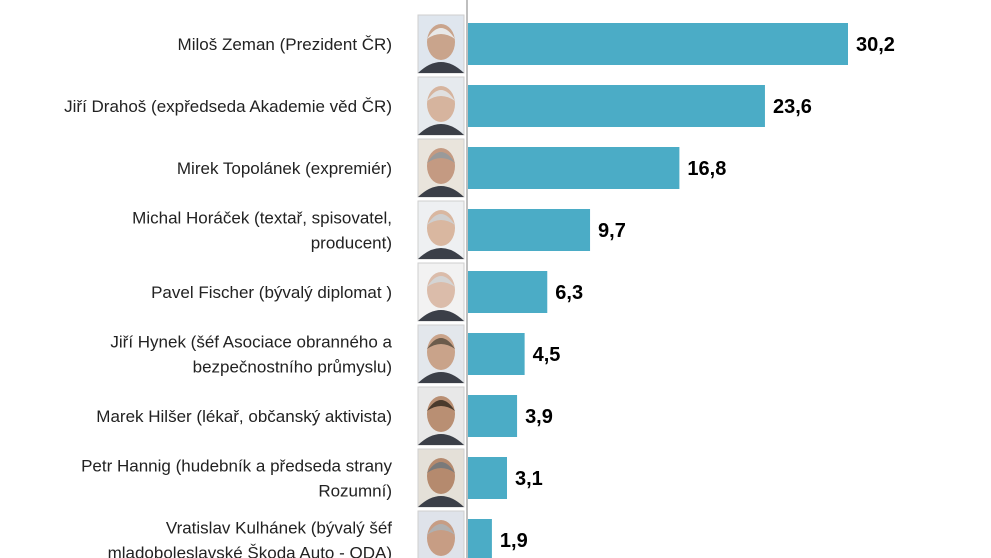 The width and height of the screenshot is (991, 558). I want to click on category-label: Jiří Drahoš (expředseda Akademie věd ČR), so click(228, 106).